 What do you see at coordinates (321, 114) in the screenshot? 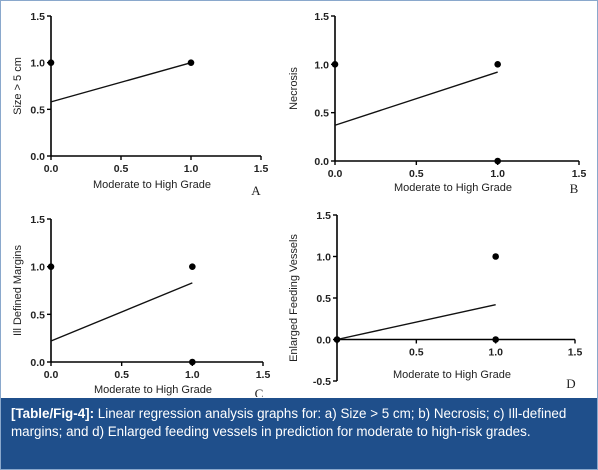
I see `panel-b-y-tick-label: 0.5` at bounding box center [321, 114].